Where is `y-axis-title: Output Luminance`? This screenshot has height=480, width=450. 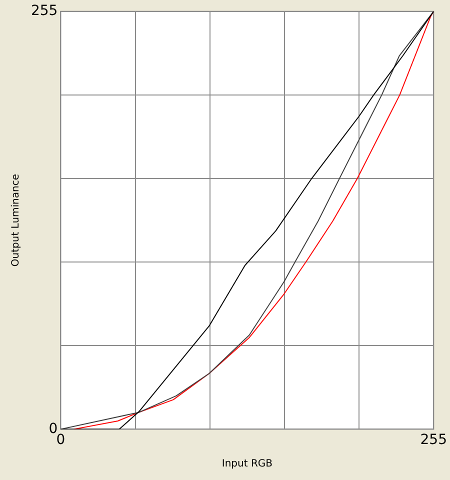 y-axis-title: Output Luminance is located at coordinates (16, 220).